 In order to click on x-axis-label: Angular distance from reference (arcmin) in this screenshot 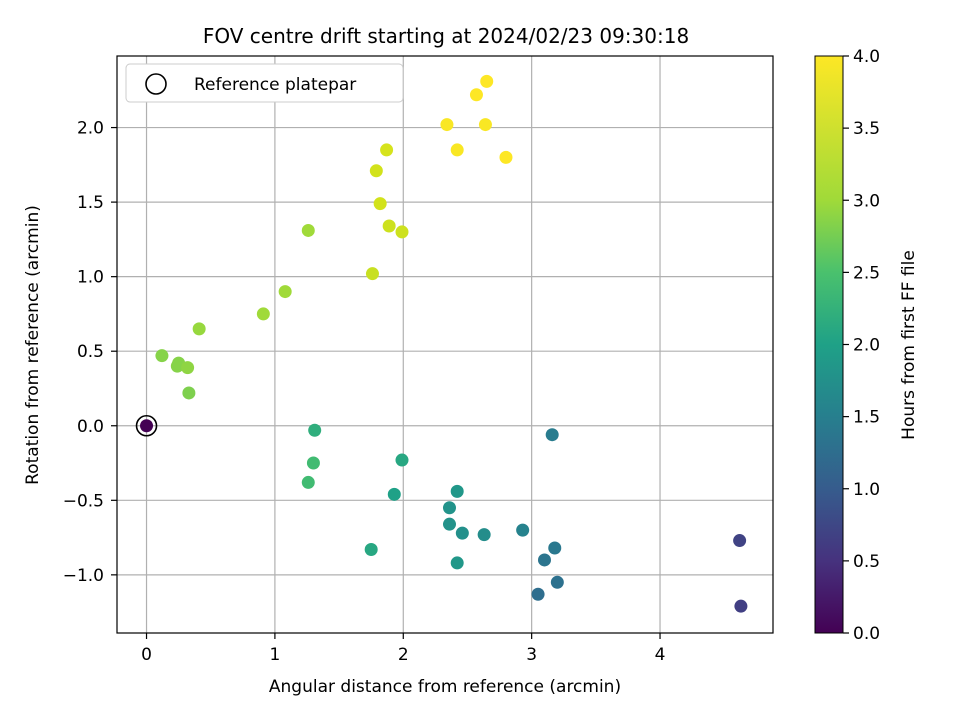, I will do `click(445, 687)`.